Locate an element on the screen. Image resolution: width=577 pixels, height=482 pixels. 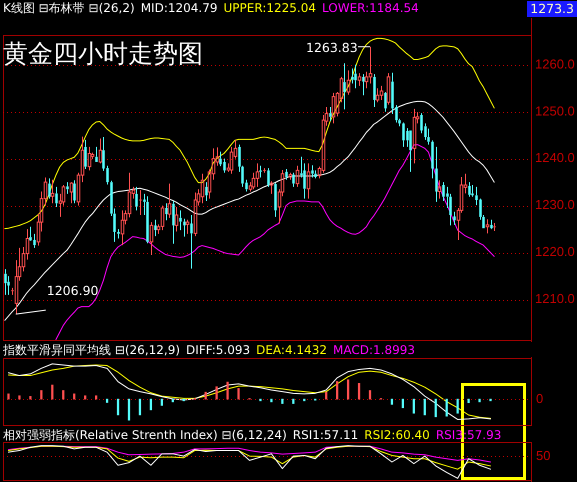
text: UPPER:1225.04 is located at coordinates (270, 8).